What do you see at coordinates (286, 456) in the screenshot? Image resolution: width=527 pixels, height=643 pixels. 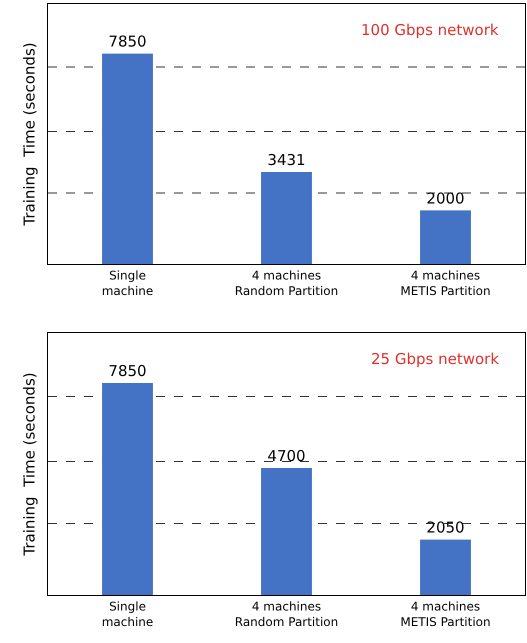 I see `data-label: 4700` at bounding box center [286, 456].